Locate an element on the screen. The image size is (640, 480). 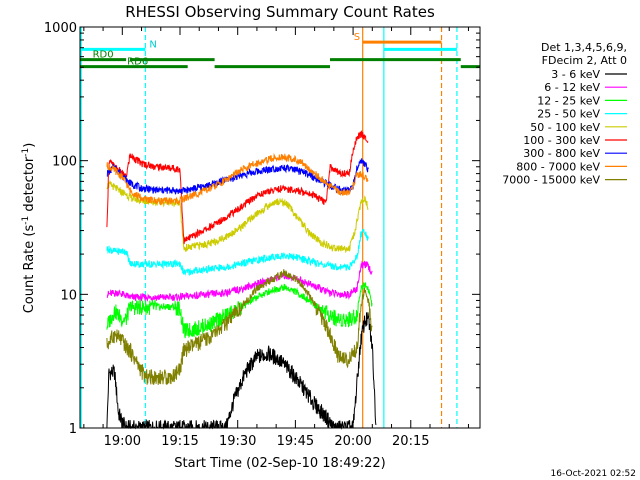
x-tick-label-2: 19:30 is located at coordinates (237, 441).